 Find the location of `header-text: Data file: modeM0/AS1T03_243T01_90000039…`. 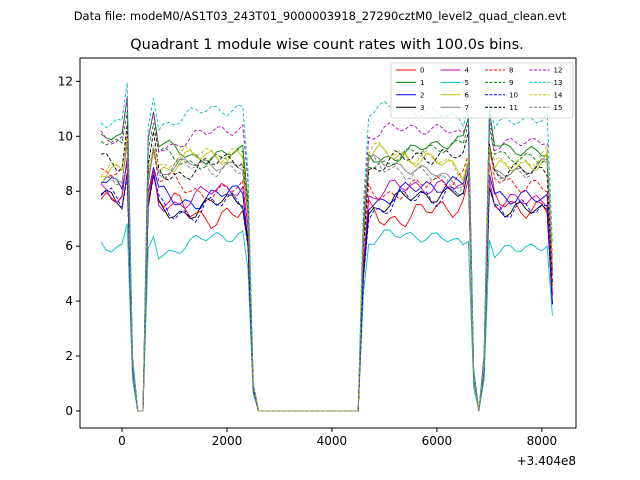

header-text: Data file: modeM0/AS1T03_243T01_90000039… is located at coordinates (320, 16).